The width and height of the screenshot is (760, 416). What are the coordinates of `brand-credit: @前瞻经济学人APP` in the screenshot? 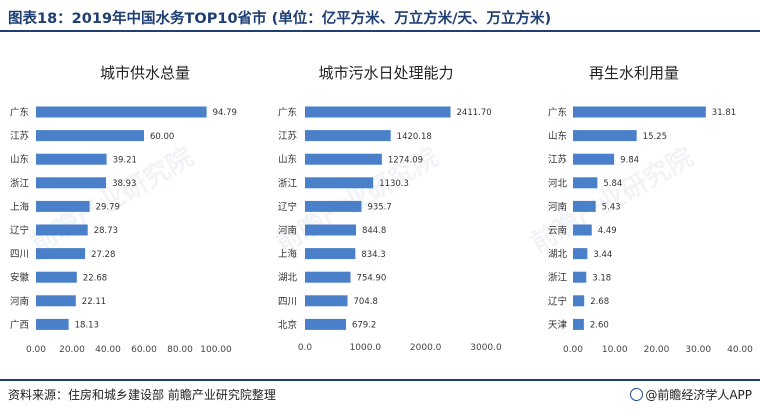 It's located at (691, 394).